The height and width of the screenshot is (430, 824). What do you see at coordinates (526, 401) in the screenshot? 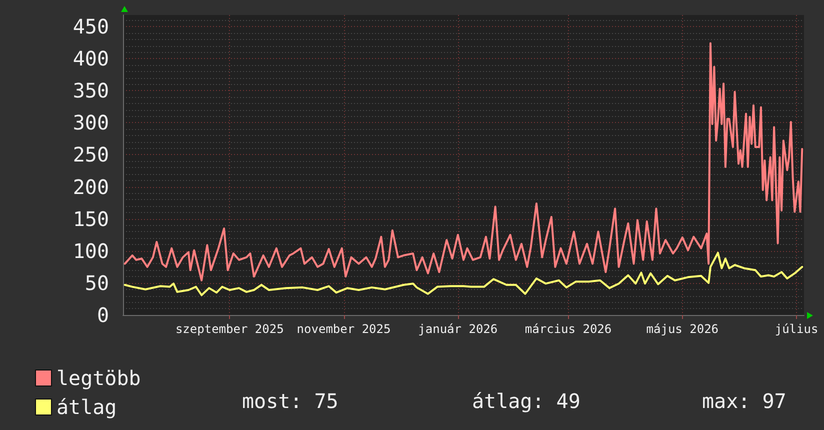
I see `text: átlag: 49` at bounding box center [526, 401].